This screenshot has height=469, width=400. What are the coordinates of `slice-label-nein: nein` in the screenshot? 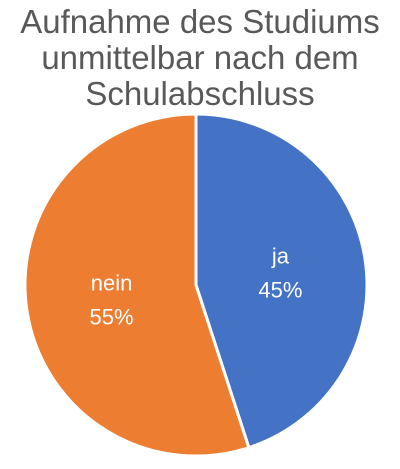 It's located at (112, 282).